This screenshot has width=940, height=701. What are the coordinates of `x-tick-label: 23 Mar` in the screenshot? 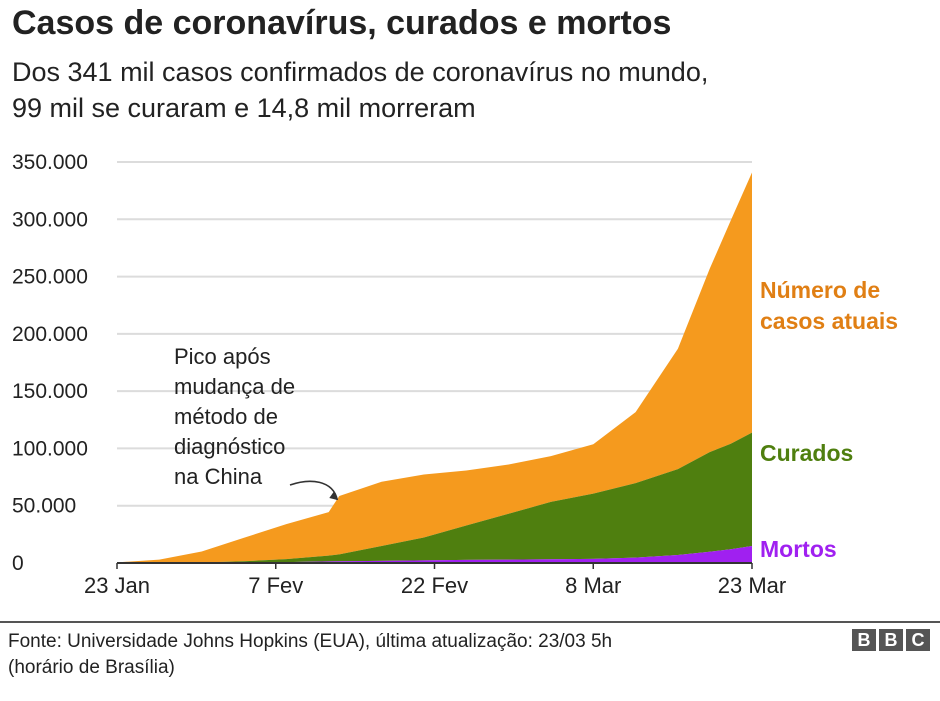 It's located at (752, 585).